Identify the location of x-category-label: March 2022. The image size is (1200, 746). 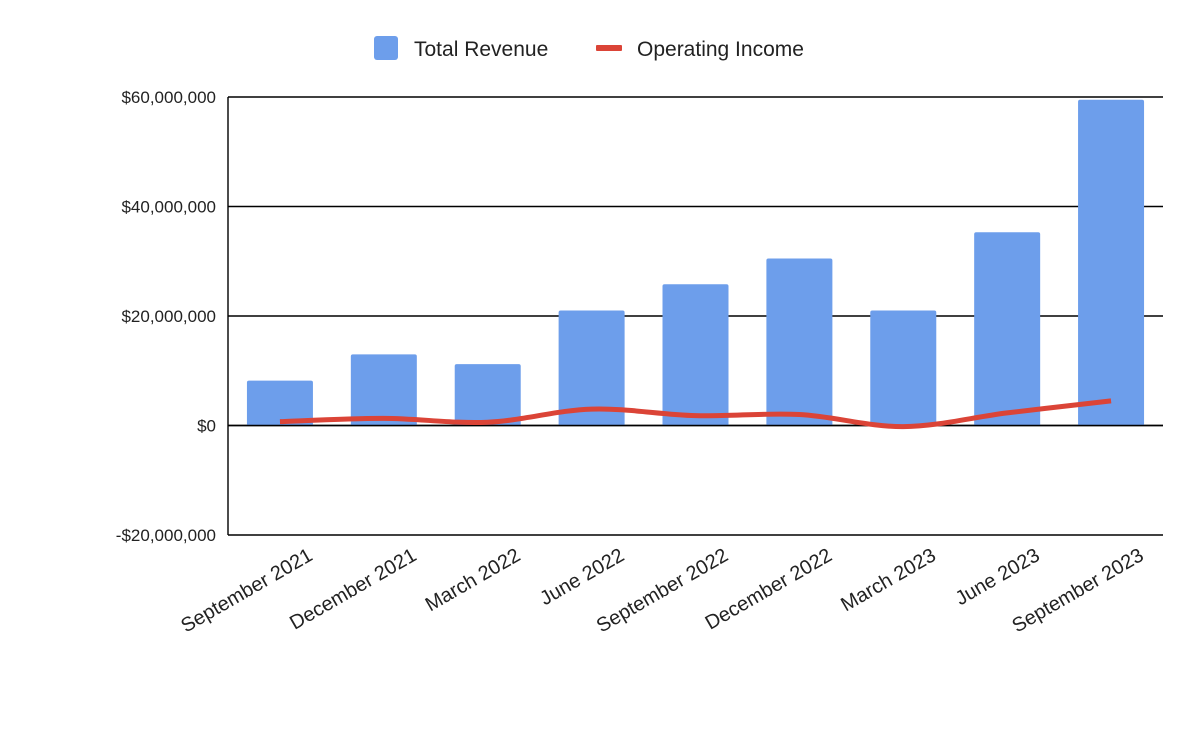
(473, 580).